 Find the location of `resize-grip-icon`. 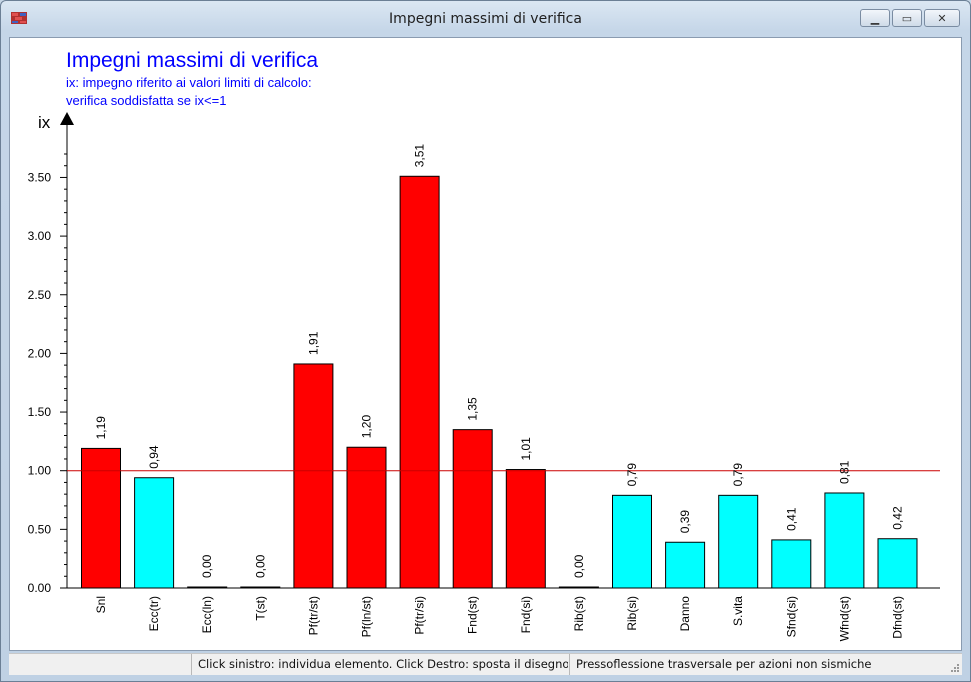

resize-grip-icon is located at coordinates (955, 668).